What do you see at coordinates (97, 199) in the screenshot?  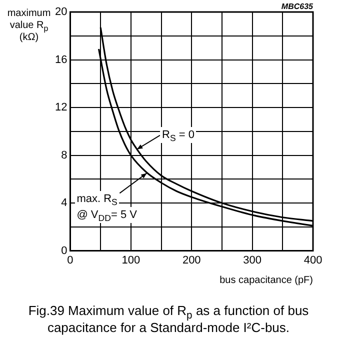 I see `annotation: max. R$_{S}$` at bounding box center [97, 199].